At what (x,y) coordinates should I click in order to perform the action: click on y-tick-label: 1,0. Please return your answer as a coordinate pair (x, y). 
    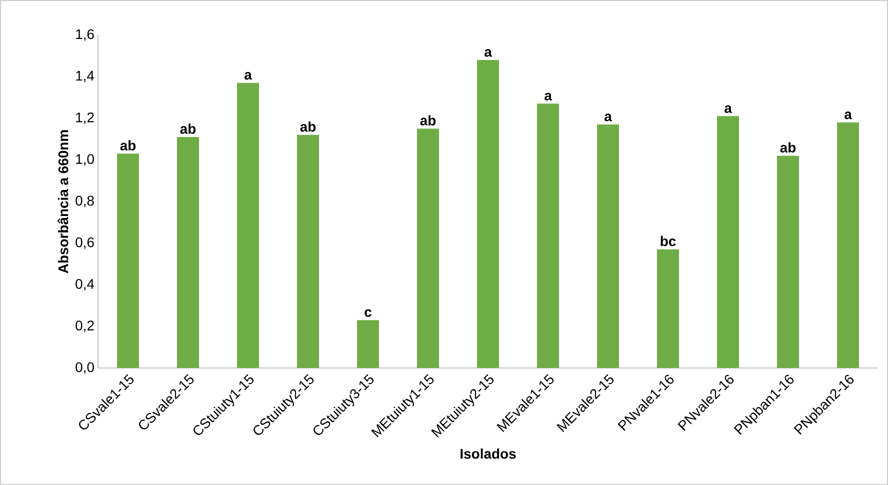
    Looking at the image, I should click on (85, 160).